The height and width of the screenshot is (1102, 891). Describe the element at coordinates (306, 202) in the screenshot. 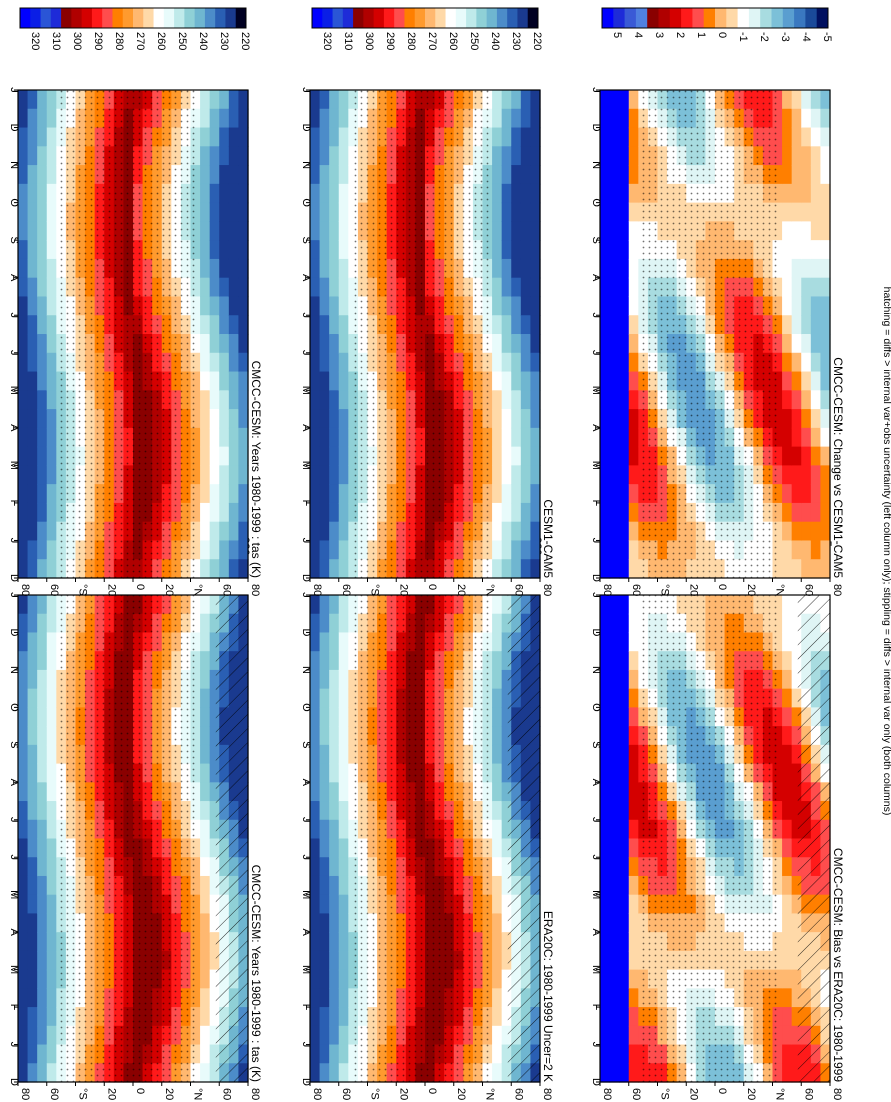

I see `month-tick-label: O` at that location.